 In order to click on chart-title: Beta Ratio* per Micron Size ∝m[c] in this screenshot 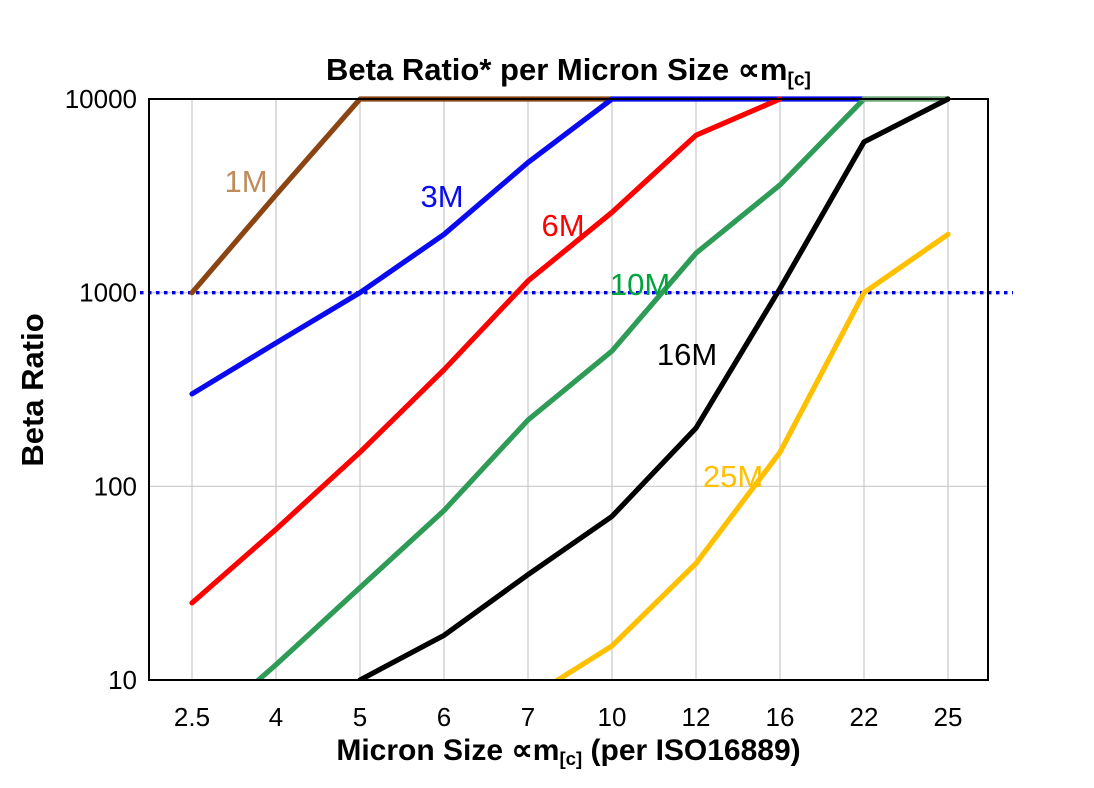, I will do `click(568, 71)`.